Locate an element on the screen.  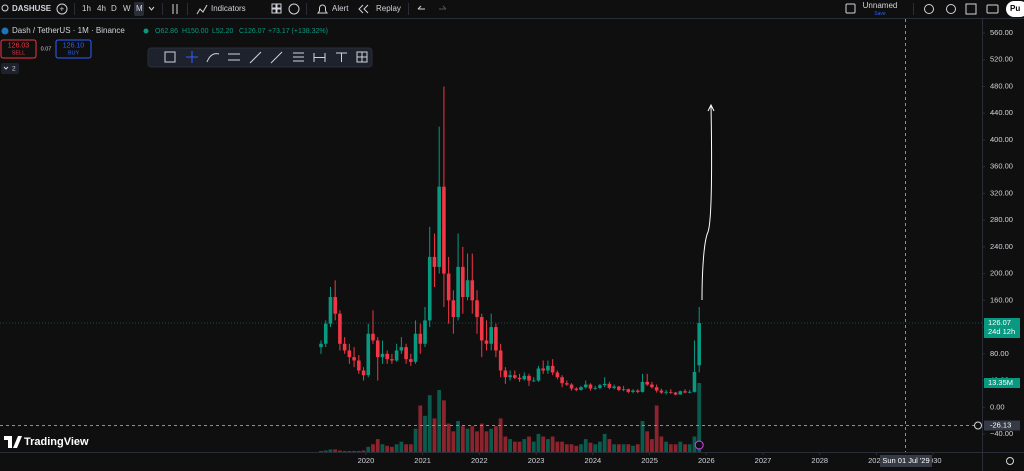
settings-icon is located at coordinates (951, 9).